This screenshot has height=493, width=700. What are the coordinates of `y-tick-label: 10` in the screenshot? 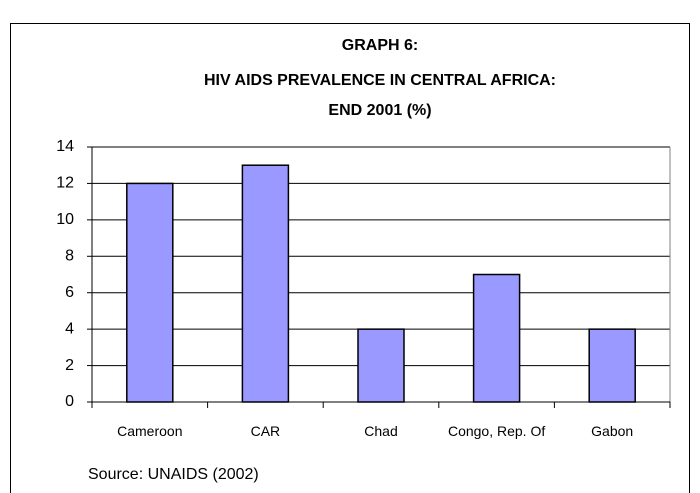 It's located at (65, 219).